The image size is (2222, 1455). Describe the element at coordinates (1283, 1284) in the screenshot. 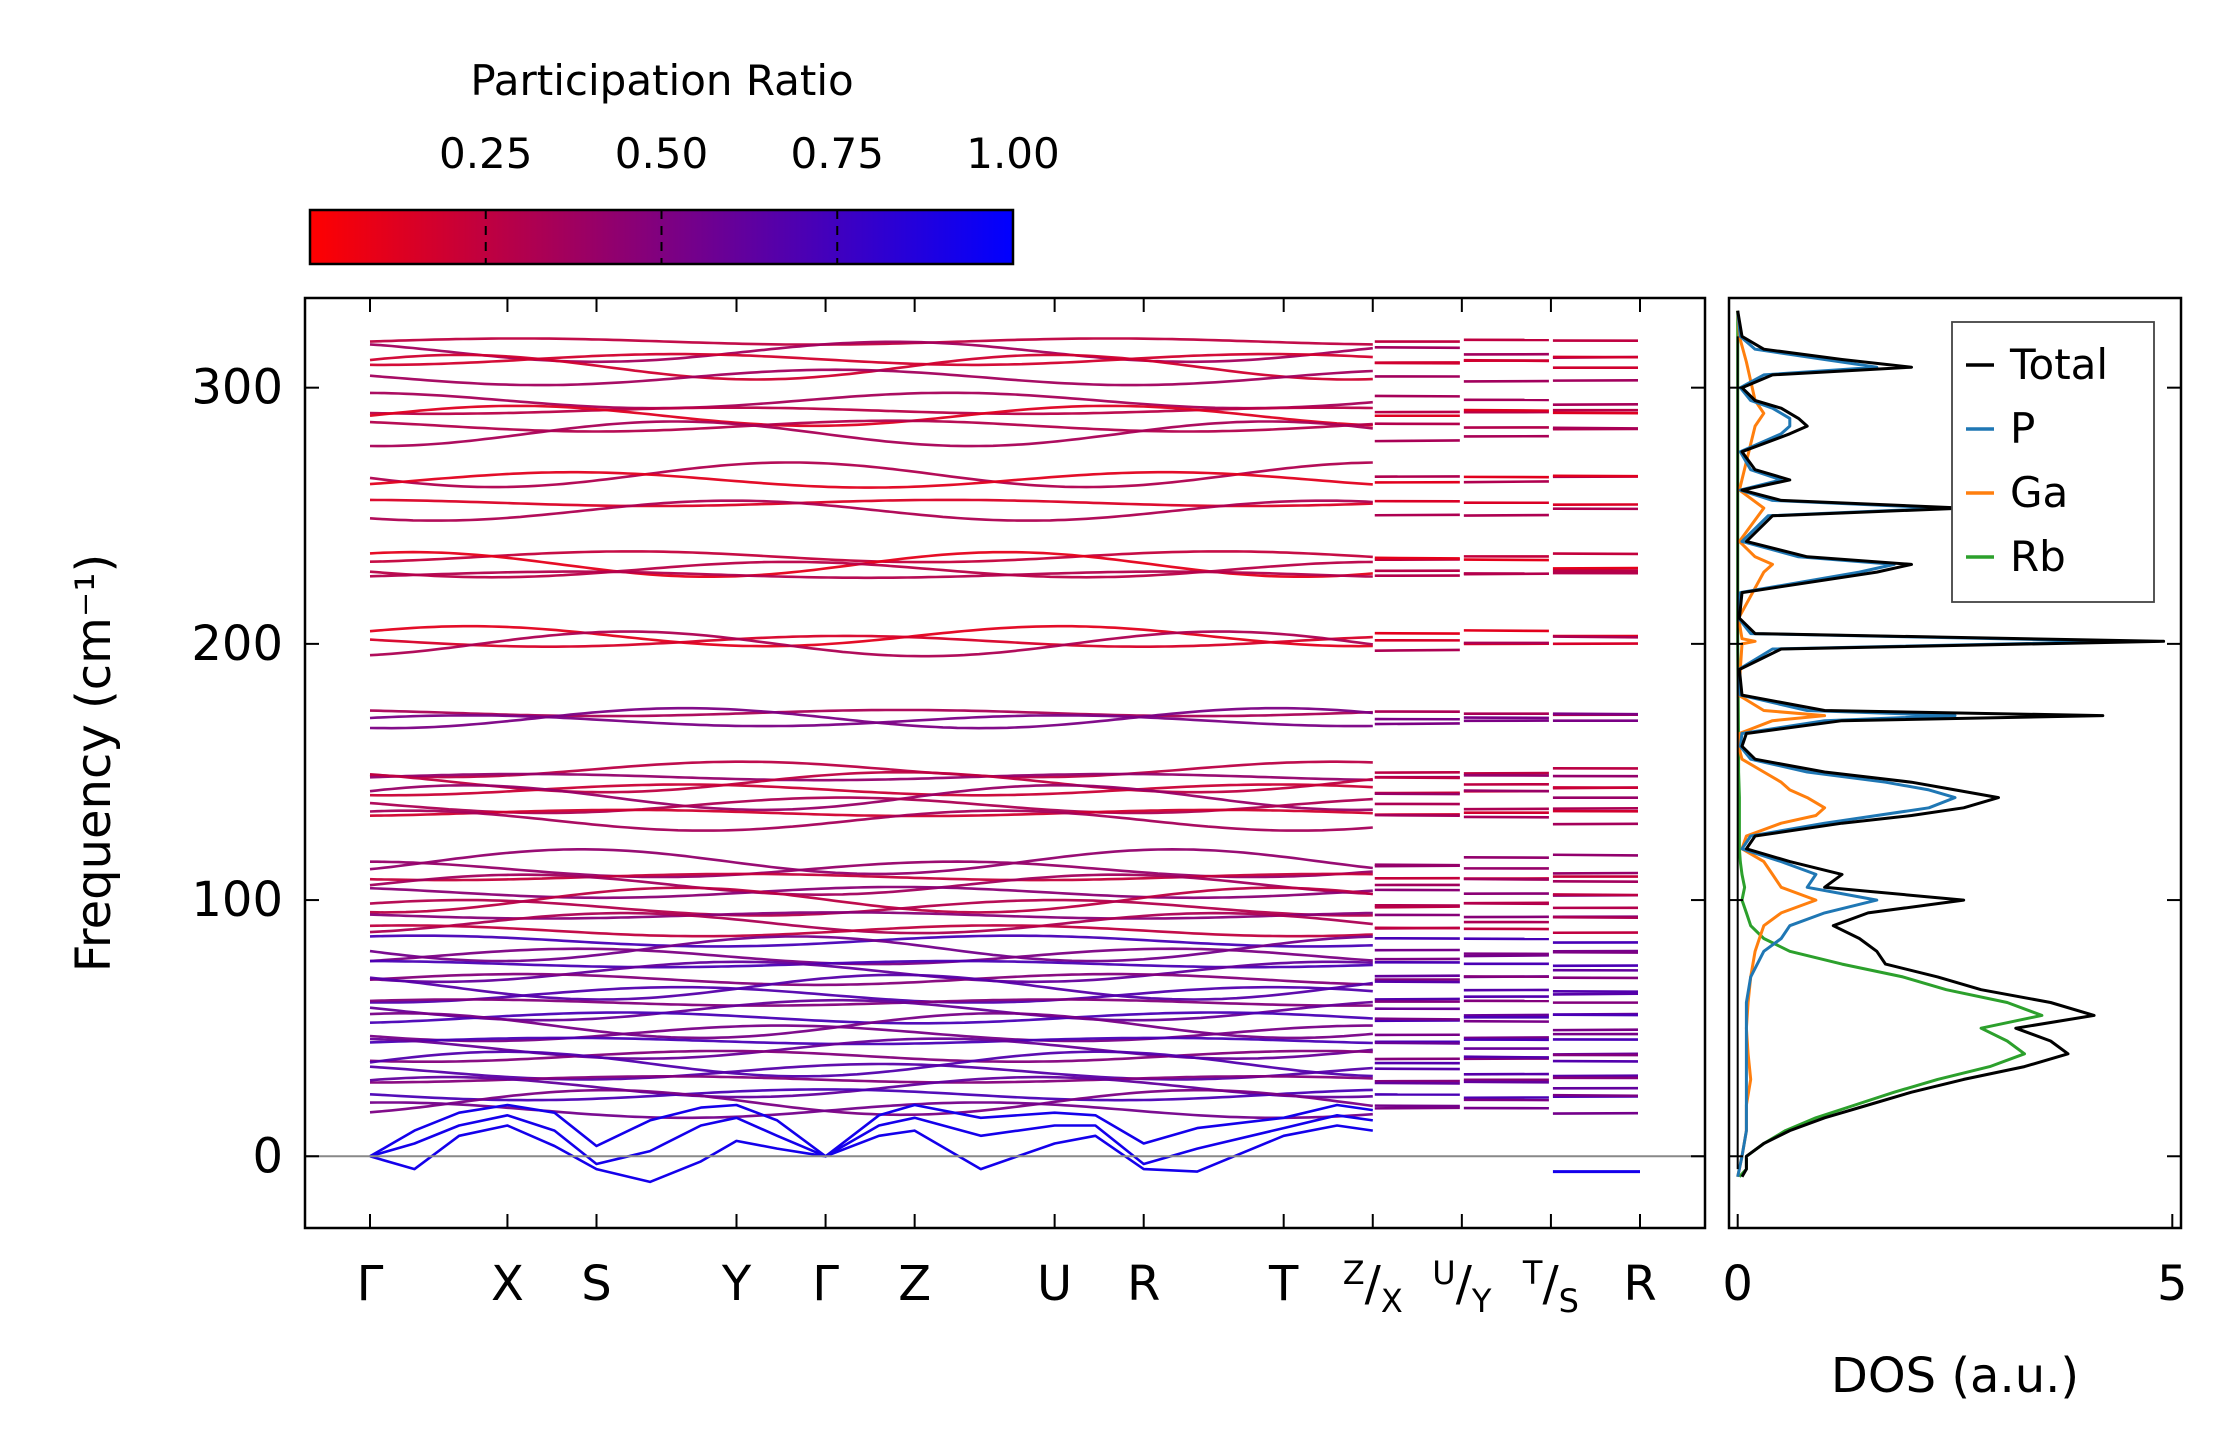

I see `k-label-8: T` at that location.